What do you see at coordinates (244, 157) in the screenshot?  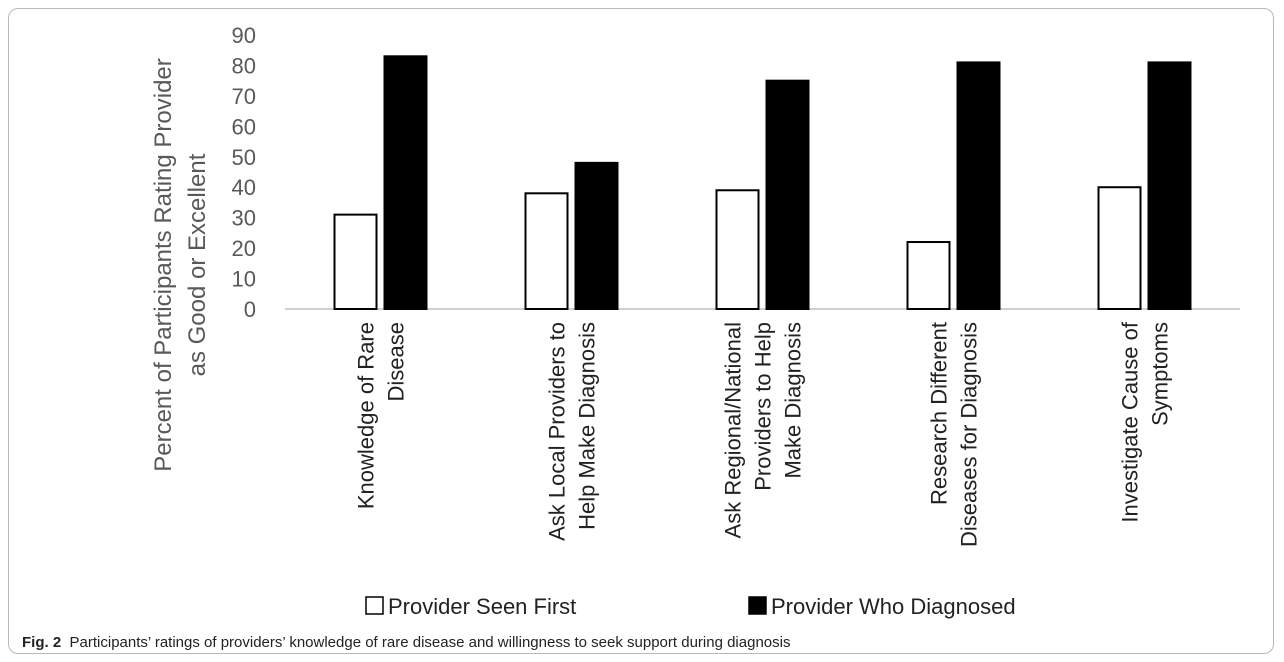 I see `y-tick-label: 50` at bounding box center [244, 157].